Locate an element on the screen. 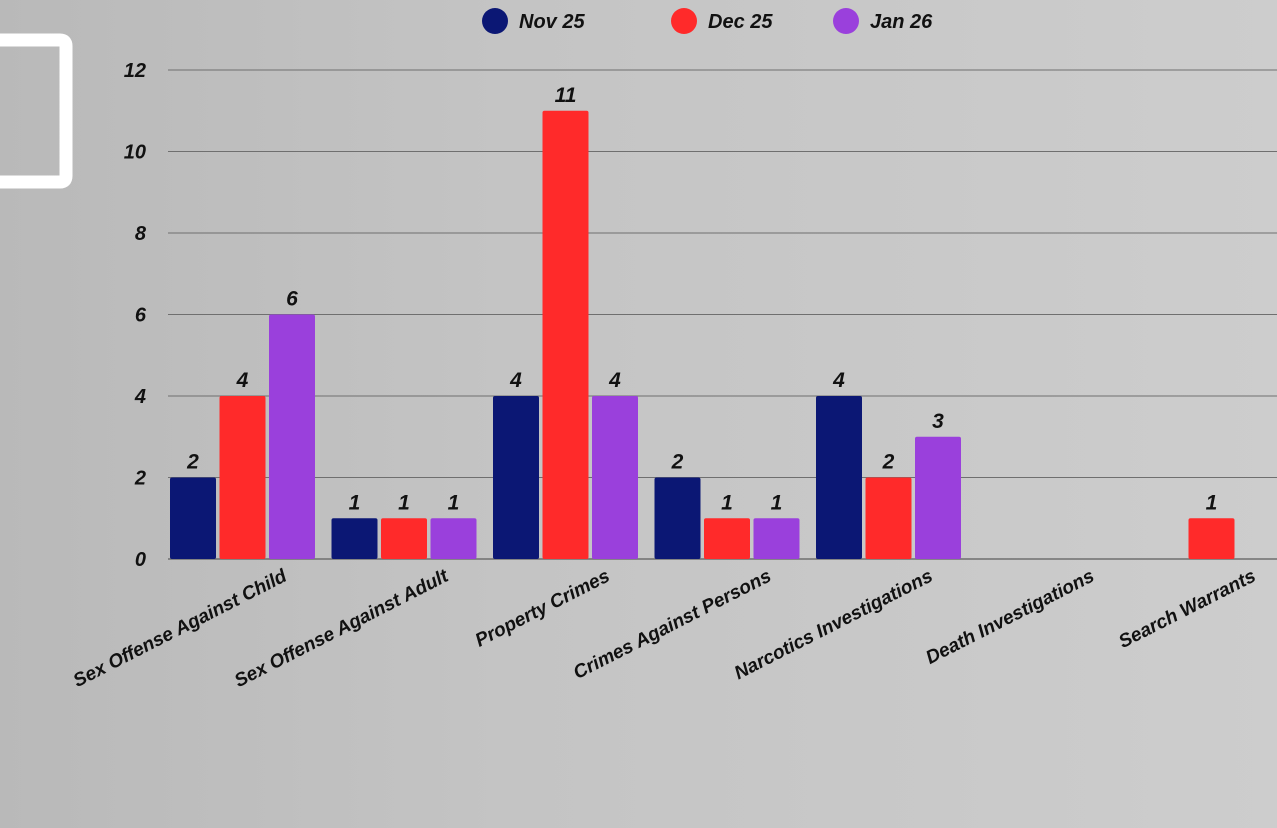  y-tick-label: 10 is located at coordinates (135, 153).